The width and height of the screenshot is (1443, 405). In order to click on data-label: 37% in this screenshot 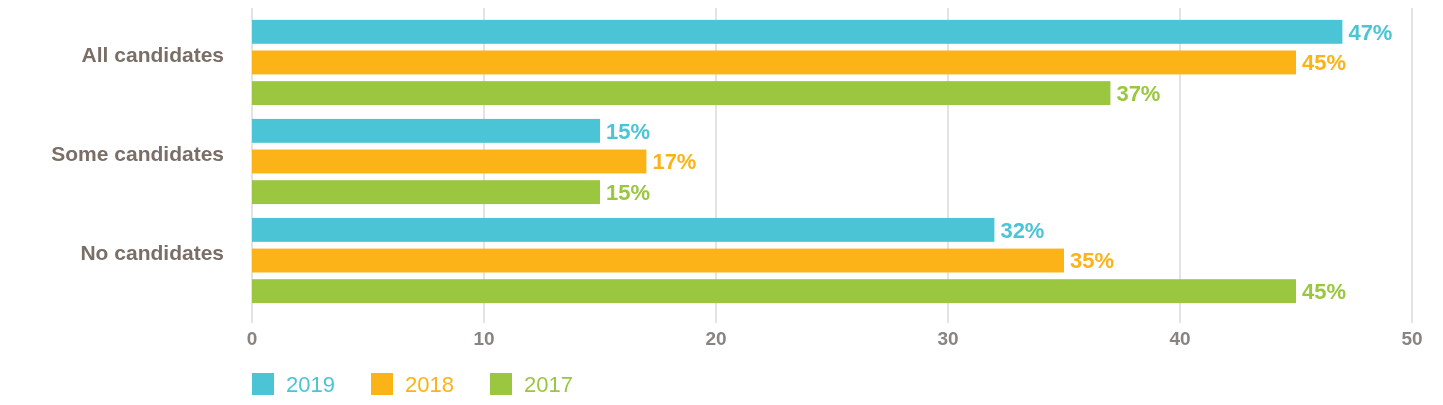, I will do `click(1138, 94)`.